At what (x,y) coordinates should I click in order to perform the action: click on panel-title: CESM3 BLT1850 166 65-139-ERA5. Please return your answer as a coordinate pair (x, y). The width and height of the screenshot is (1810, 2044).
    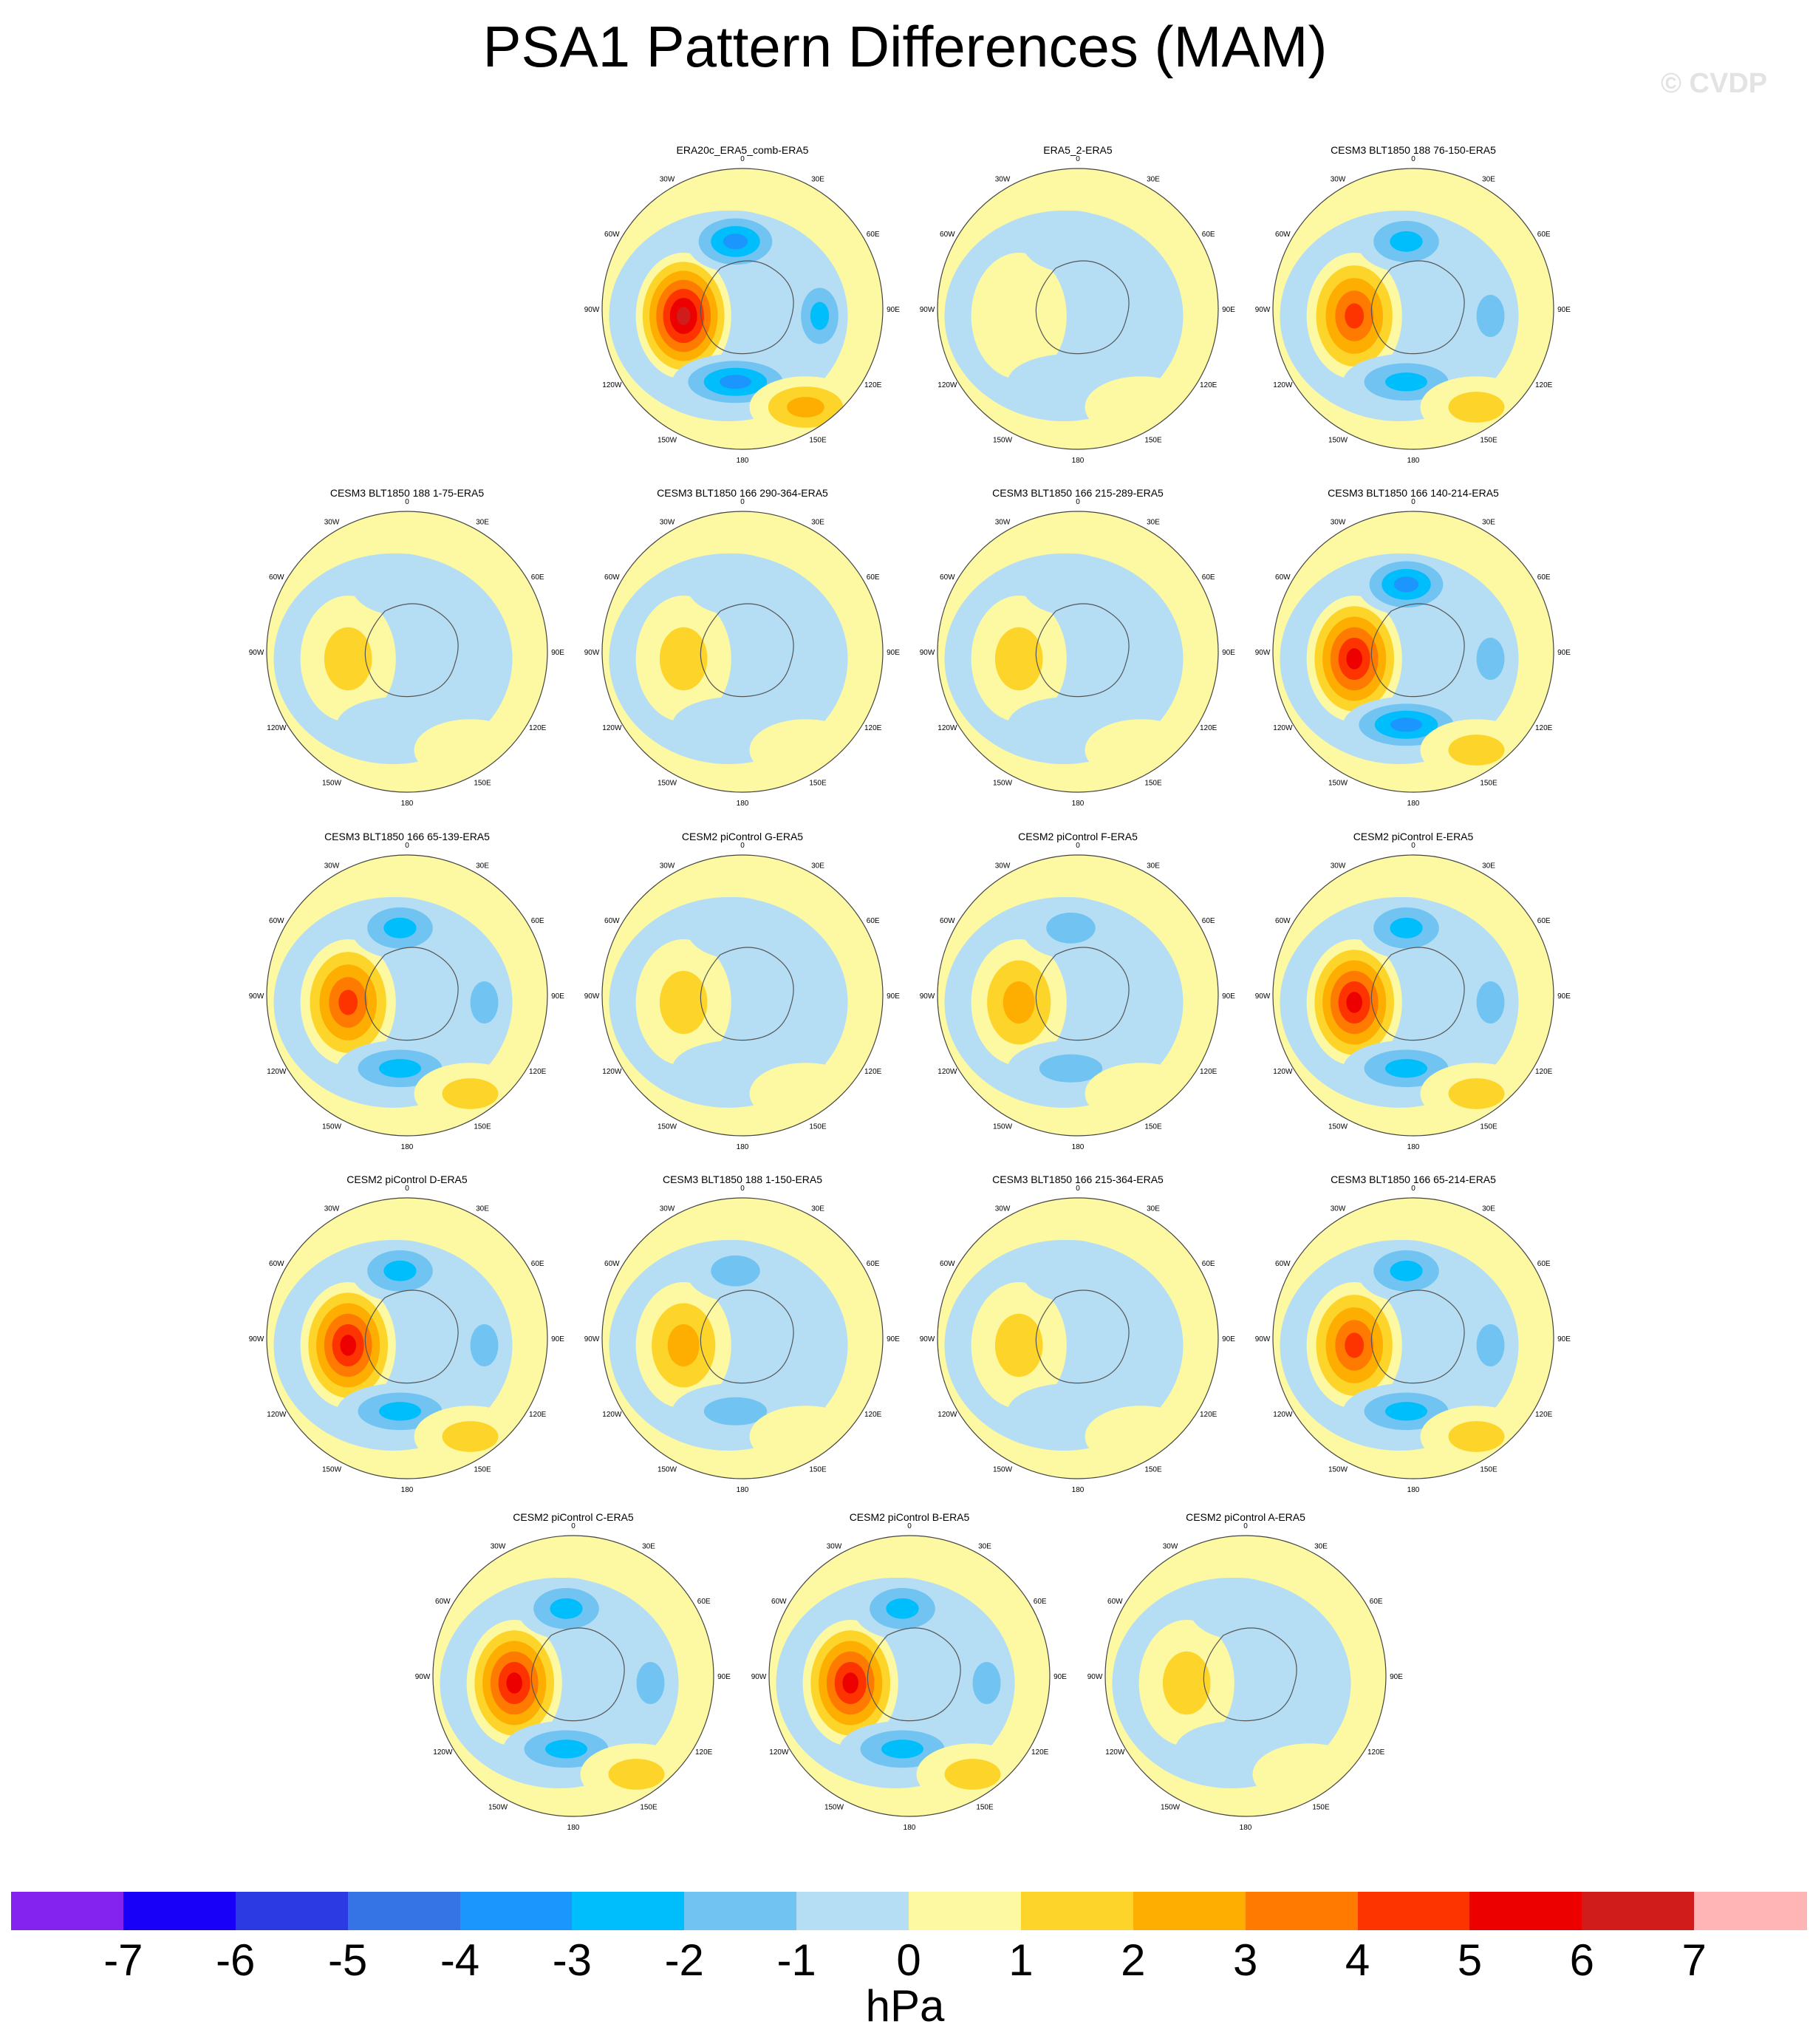
    Looking at the image, I should click on (407, 836).